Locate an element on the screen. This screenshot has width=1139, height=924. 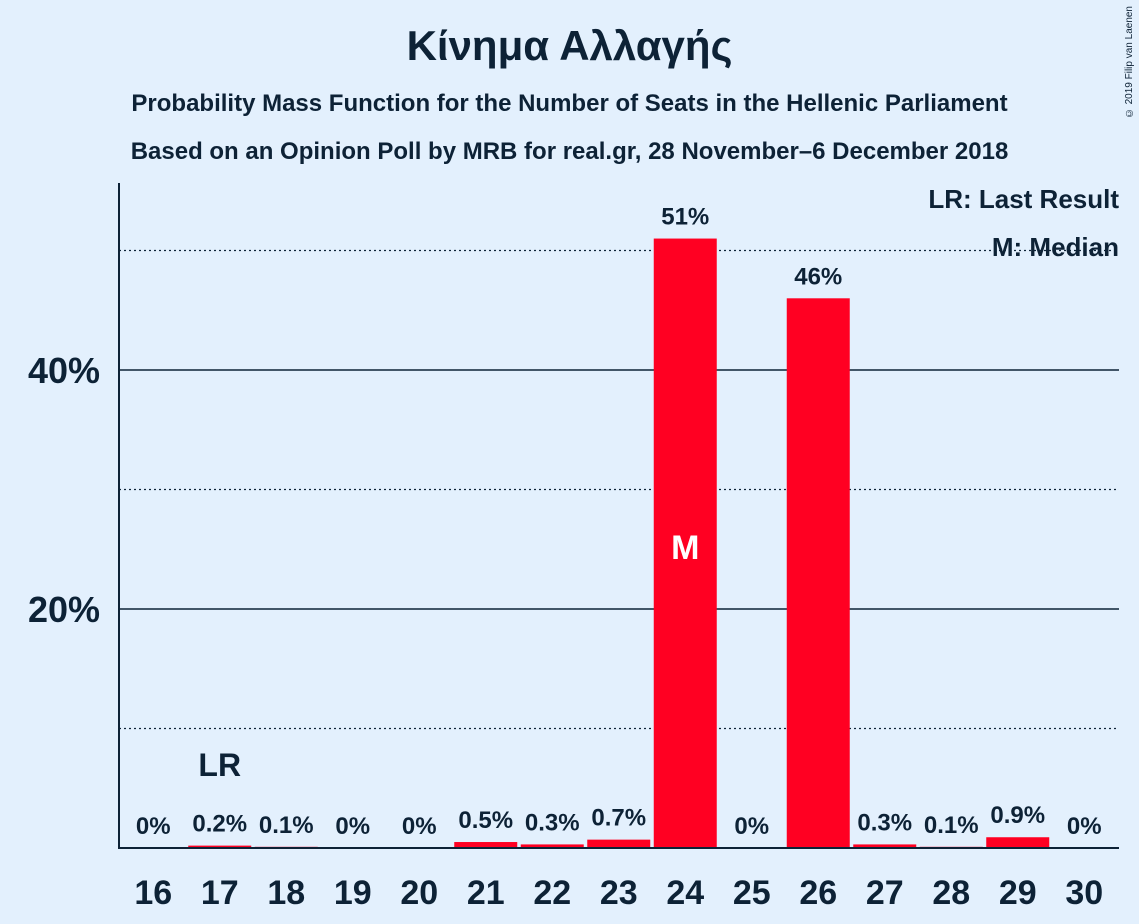
value-label-16: 0% is located at coordinates (153, 826).